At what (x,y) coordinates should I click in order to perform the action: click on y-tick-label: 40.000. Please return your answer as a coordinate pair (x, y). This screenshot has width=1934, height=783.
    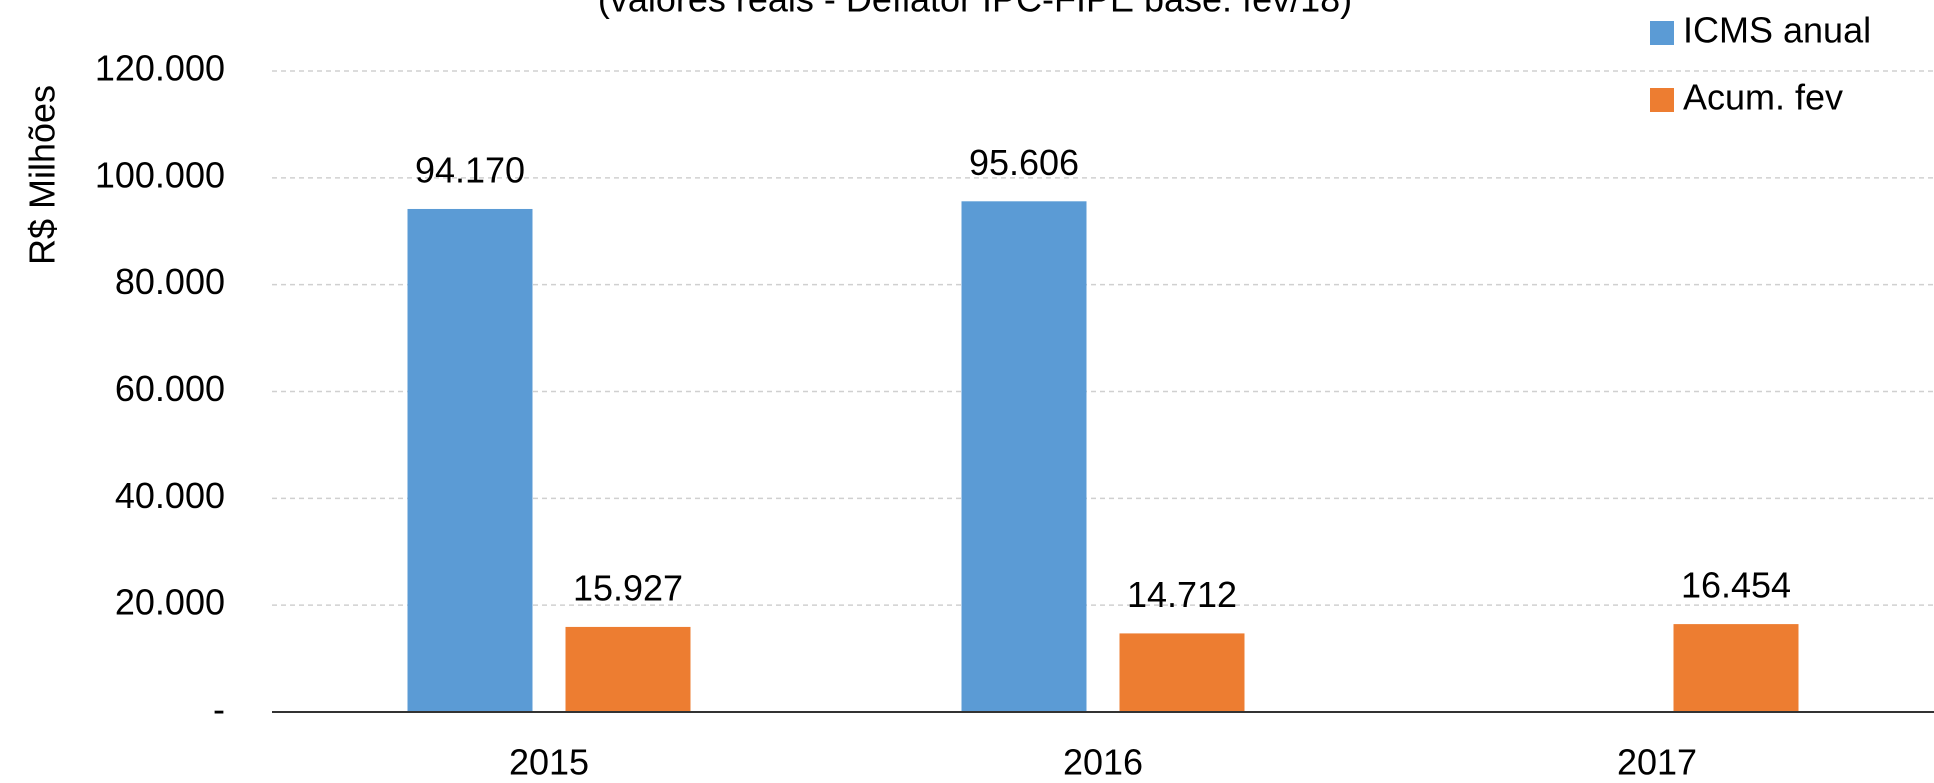
    Looking at the image, I should click on (170, 495).